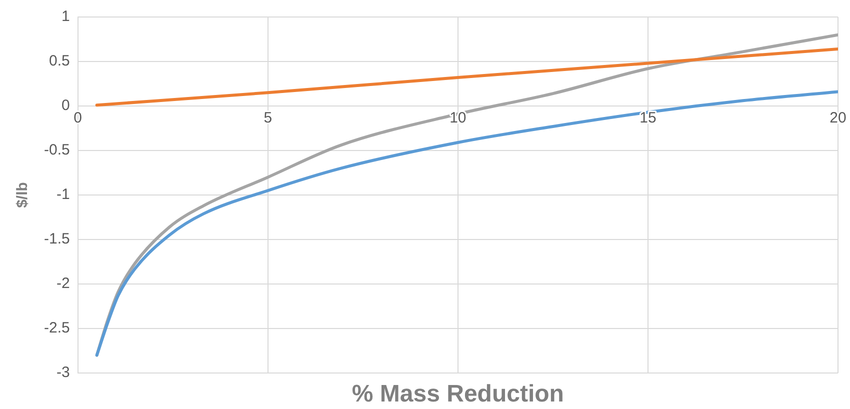  I want to click on x-tick-label: 10, so click(458, 118).